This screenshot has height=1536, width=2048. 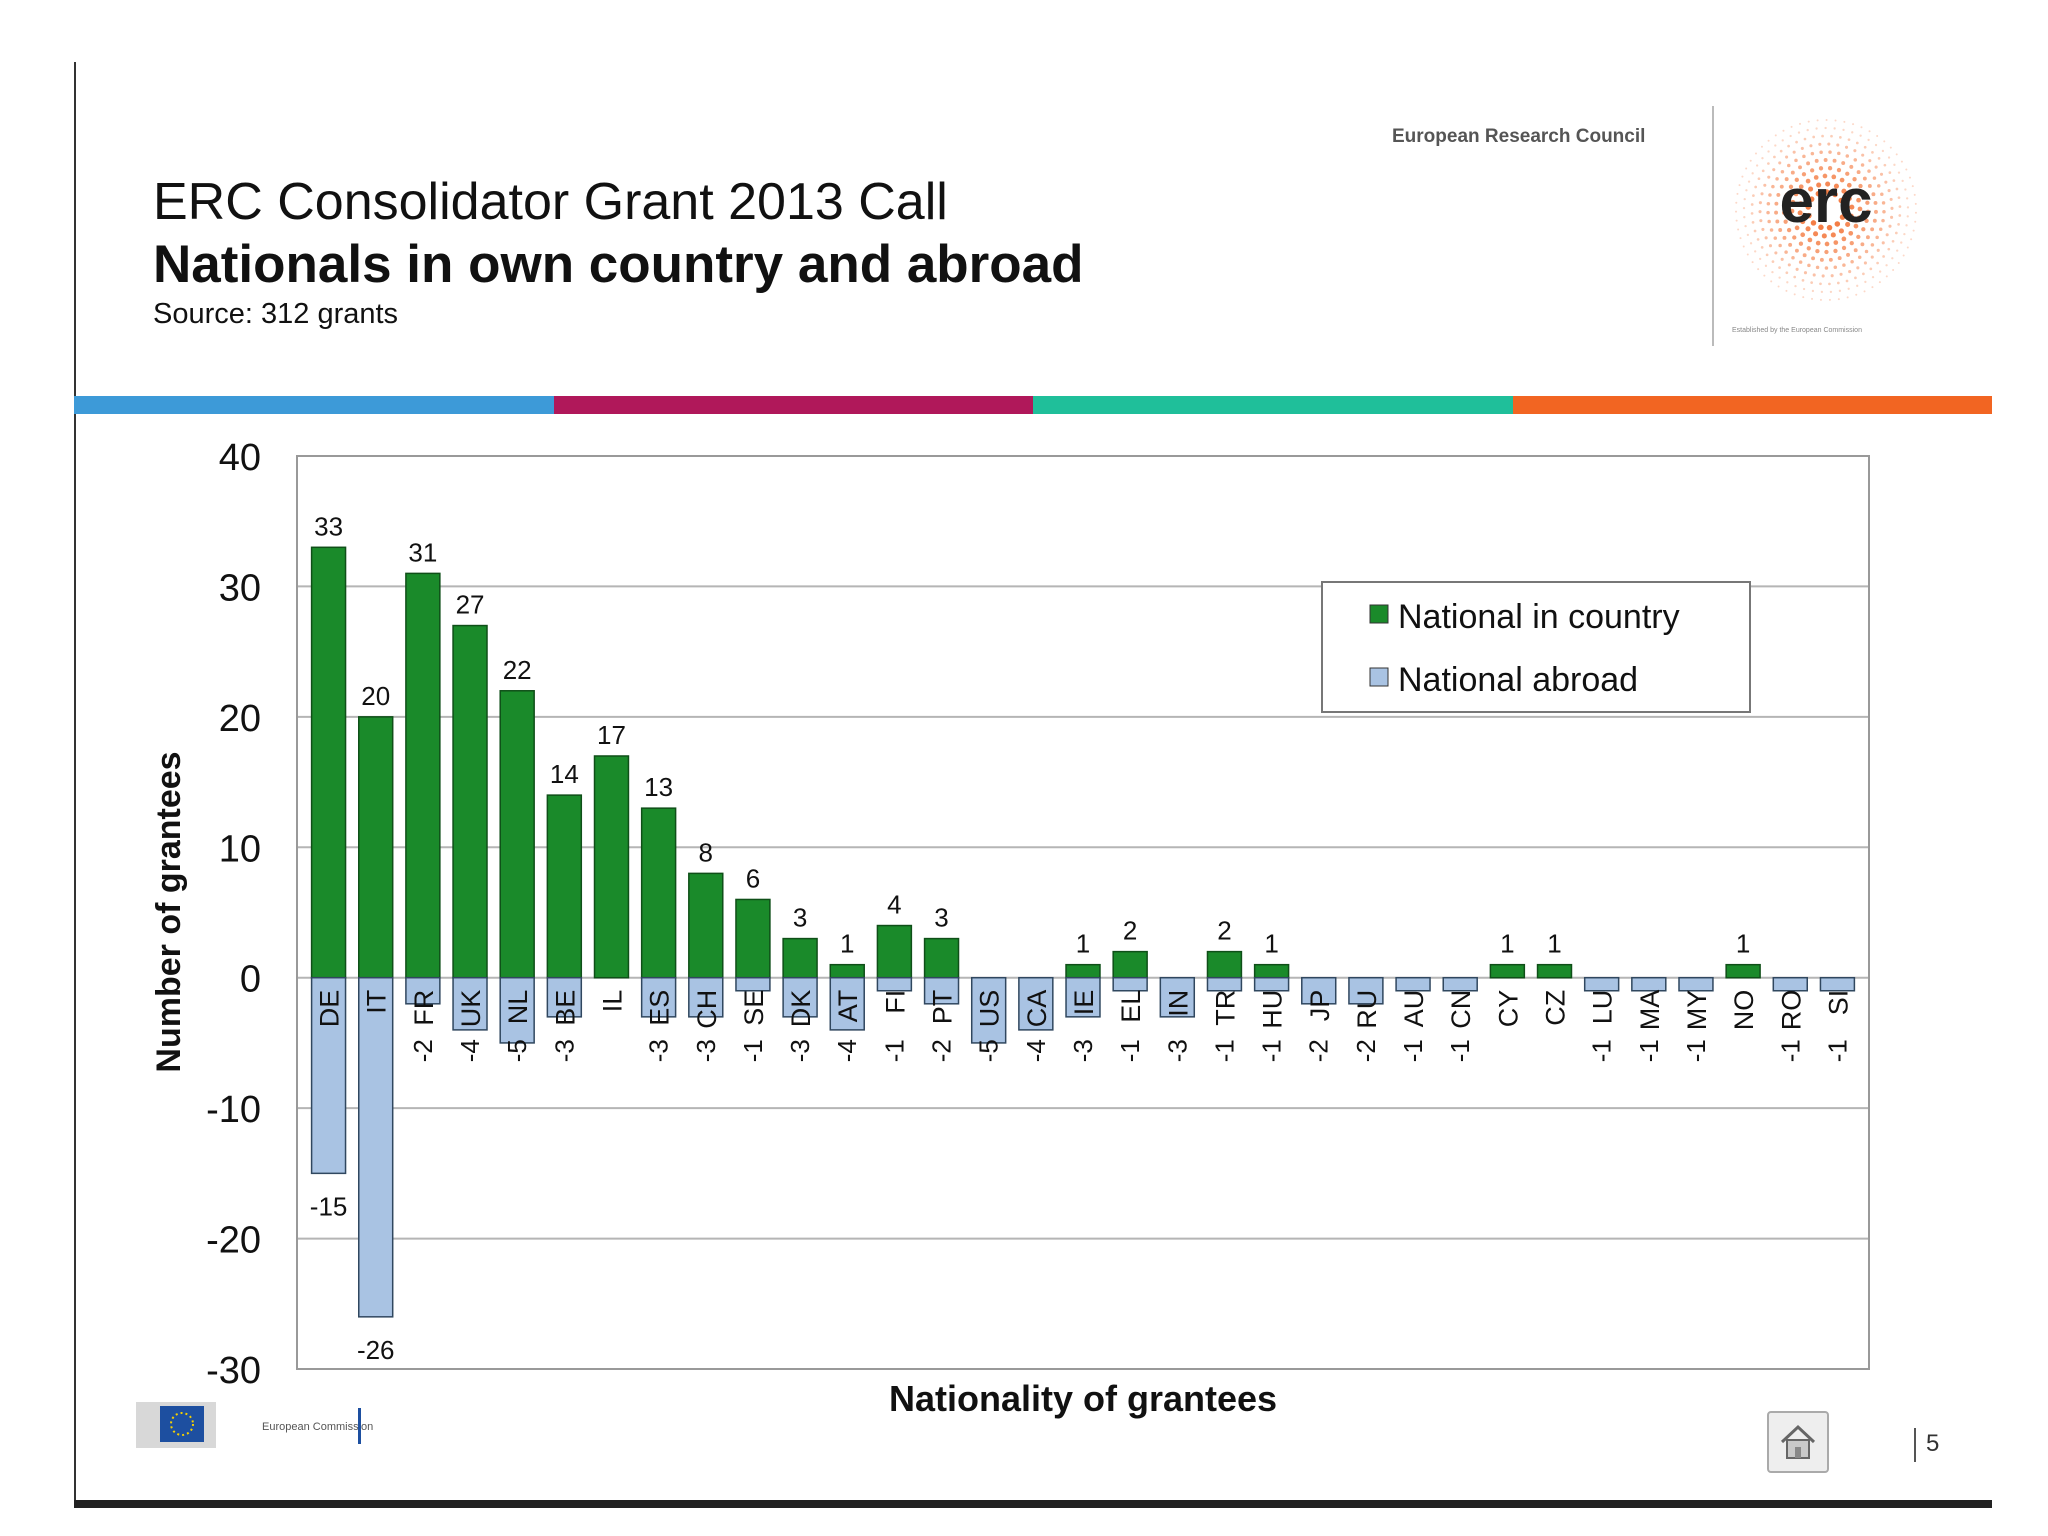 I want to click on bar-abroad-JP, so click(x=1319, y=990).